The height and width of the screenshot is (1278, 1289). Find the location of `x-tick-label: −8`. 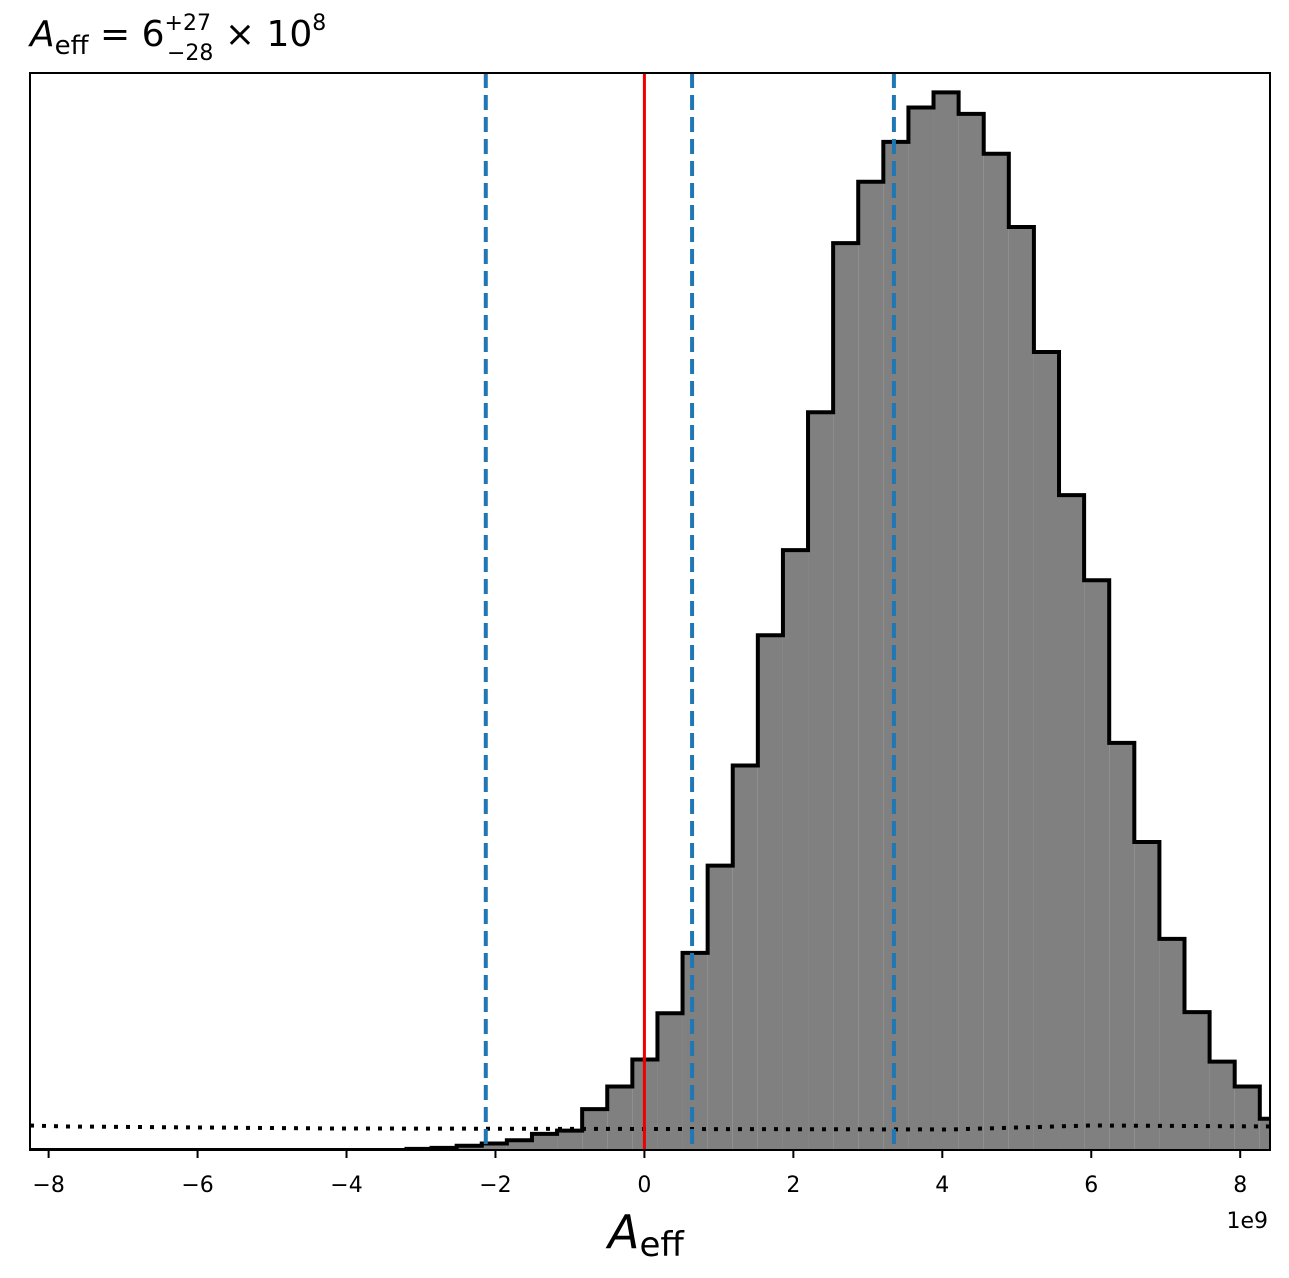

x-tick-label: −8 is located at coordinates (48, 1185).